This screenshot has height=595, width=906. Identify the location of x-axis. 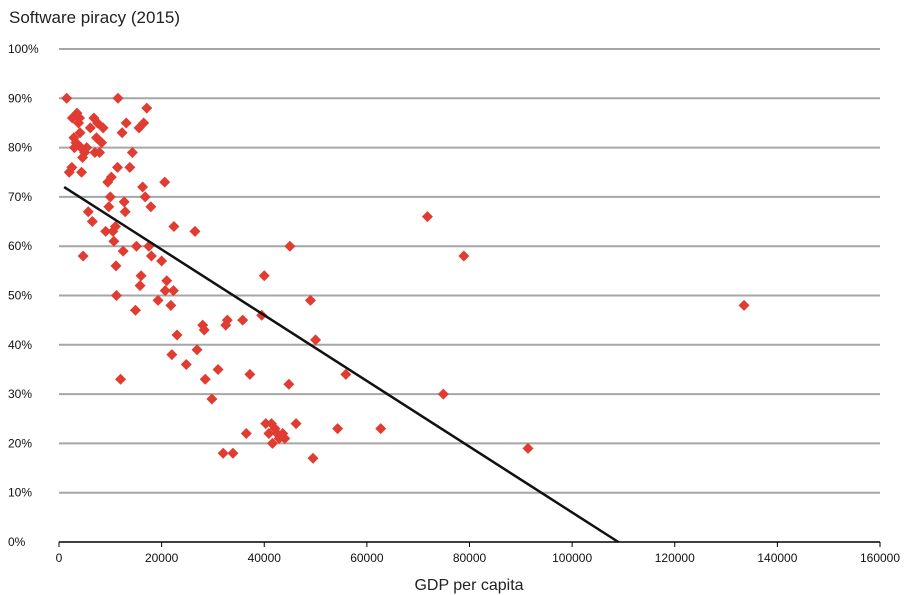
(469, 544).